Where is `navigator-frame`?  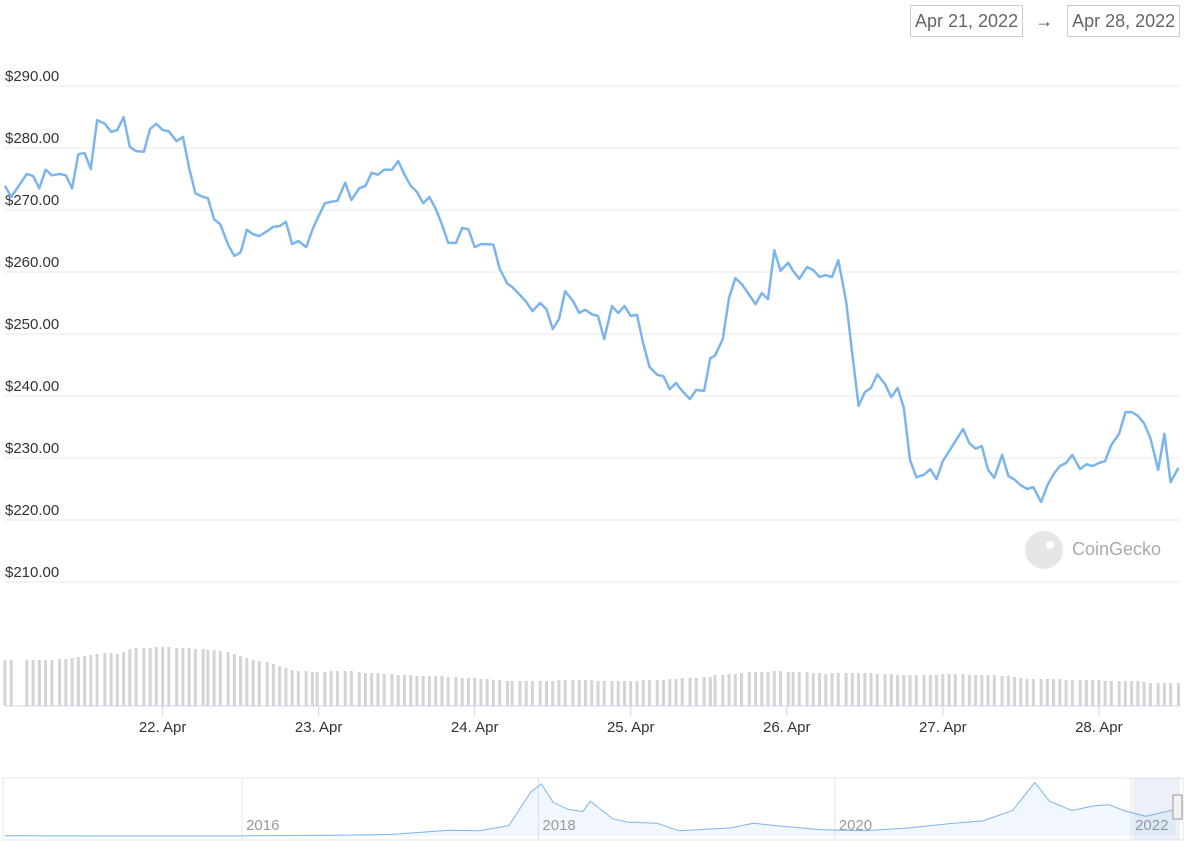
navigator-frame is located at coordinates (593, 809).